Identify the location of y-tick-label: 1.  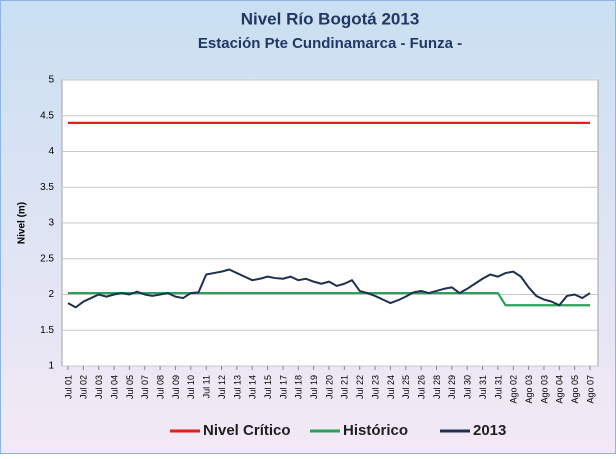
(51, 366).